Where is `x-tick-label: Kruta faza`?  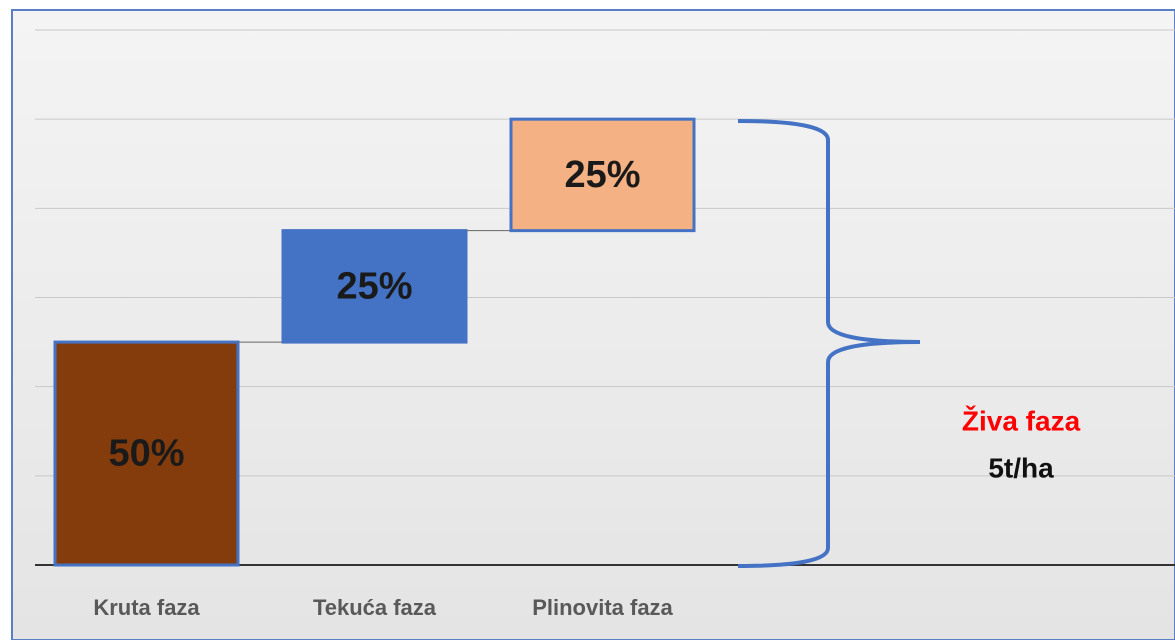
x-tick-label: Kruta faza is located at coordinates (146, 607).